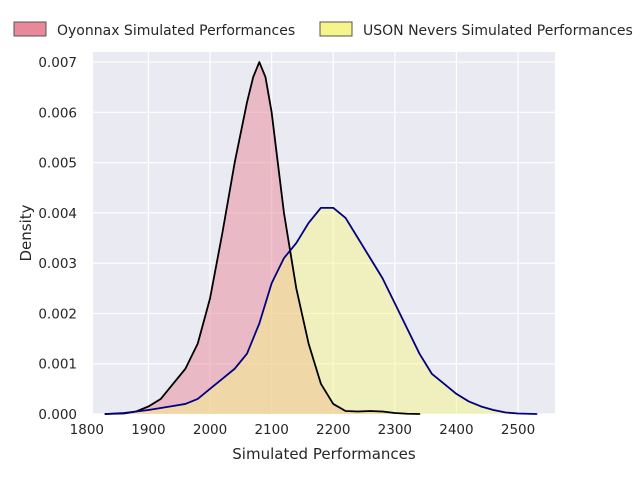 This screenshot has height=480, width=640. Describe the element at coordinates (57, 164) in the screenshot. I see `y-tick-label: 0.005` at that location.